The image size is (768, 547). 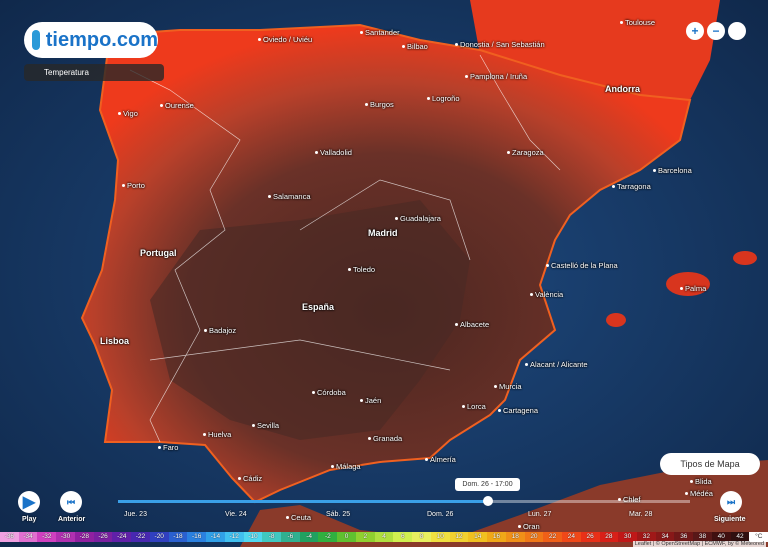 I want to click on place-label: Andorra, so click(x=623, y=89).